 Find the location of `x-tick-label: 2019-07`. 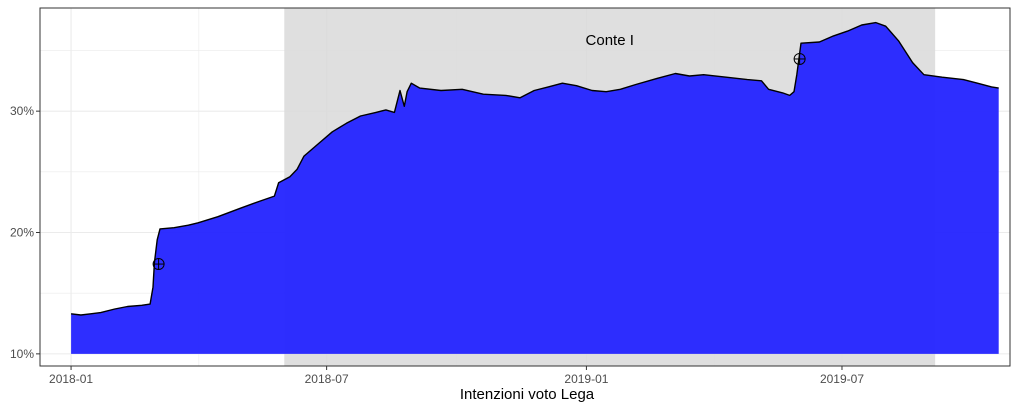

x-tick-label: 2019-07 is located at coordinates (842, 379).